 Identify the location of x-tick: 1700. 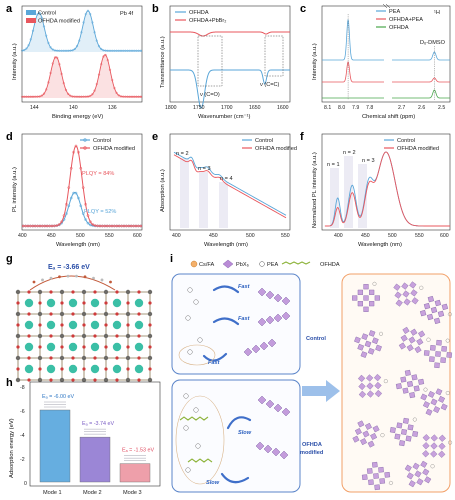
(227, 108).